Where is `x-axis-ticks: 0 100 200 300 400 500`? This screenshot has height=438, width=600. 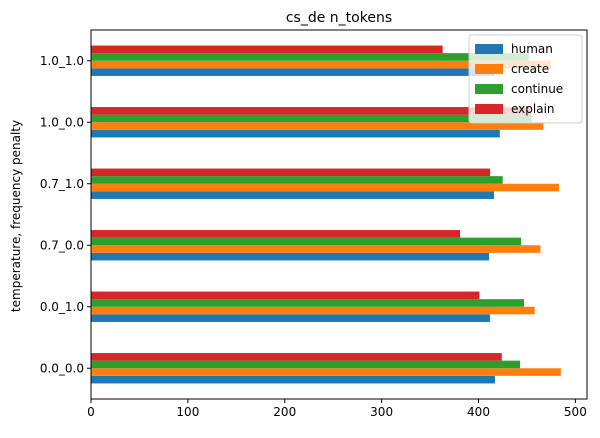
x-axis-ticks: 0 100 200 300 400 500 is located at coordinates (337, 409).